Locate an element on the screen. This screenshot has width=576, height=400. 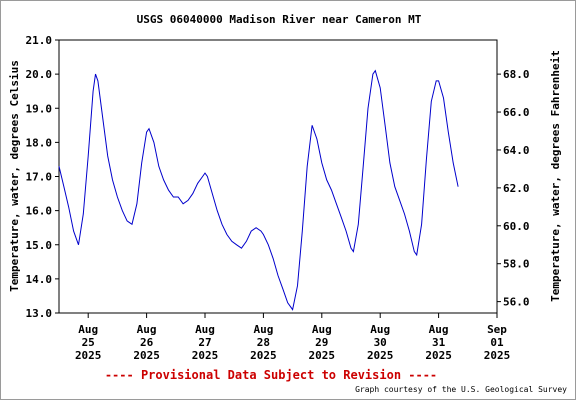
left-y-tick-label: 16.0 is located at coordinates (39, 211).